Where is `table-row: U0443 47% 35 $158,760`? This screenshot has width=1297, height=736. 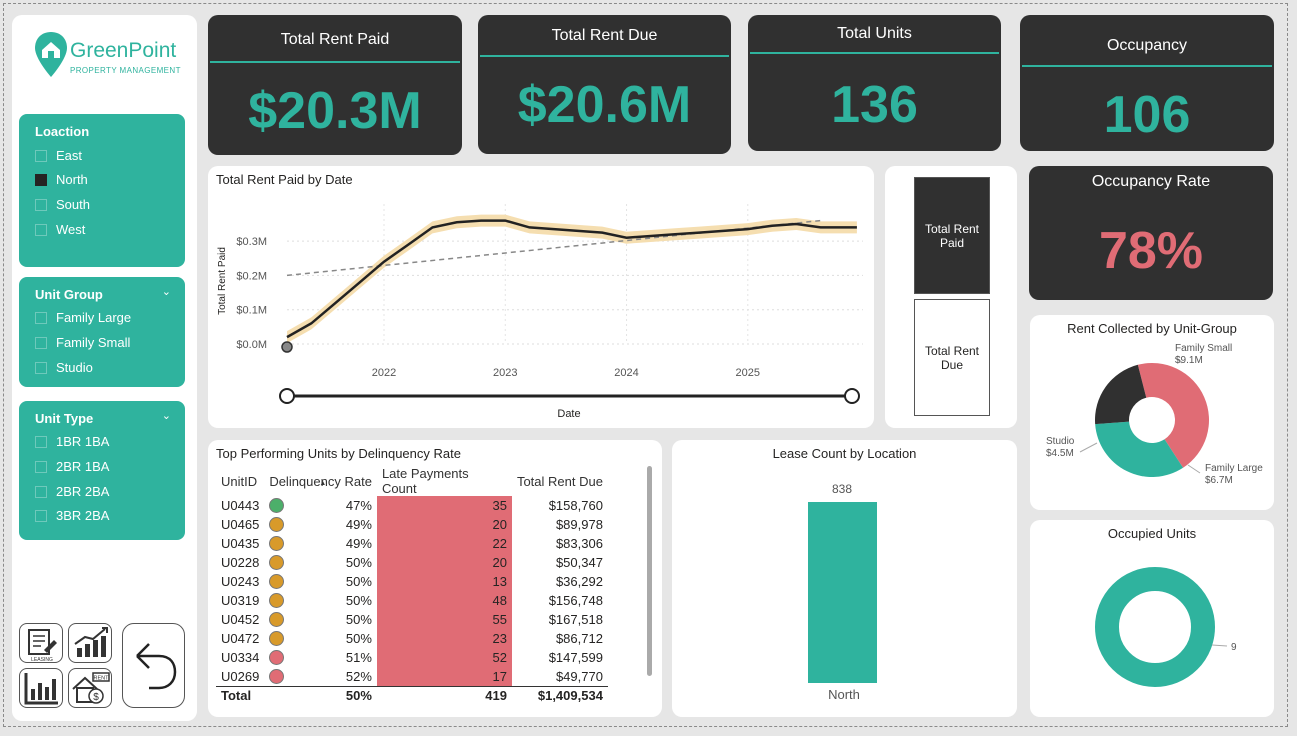
table-row: U0443 47% 35 $158,760 is located at coordinates (412, 505).